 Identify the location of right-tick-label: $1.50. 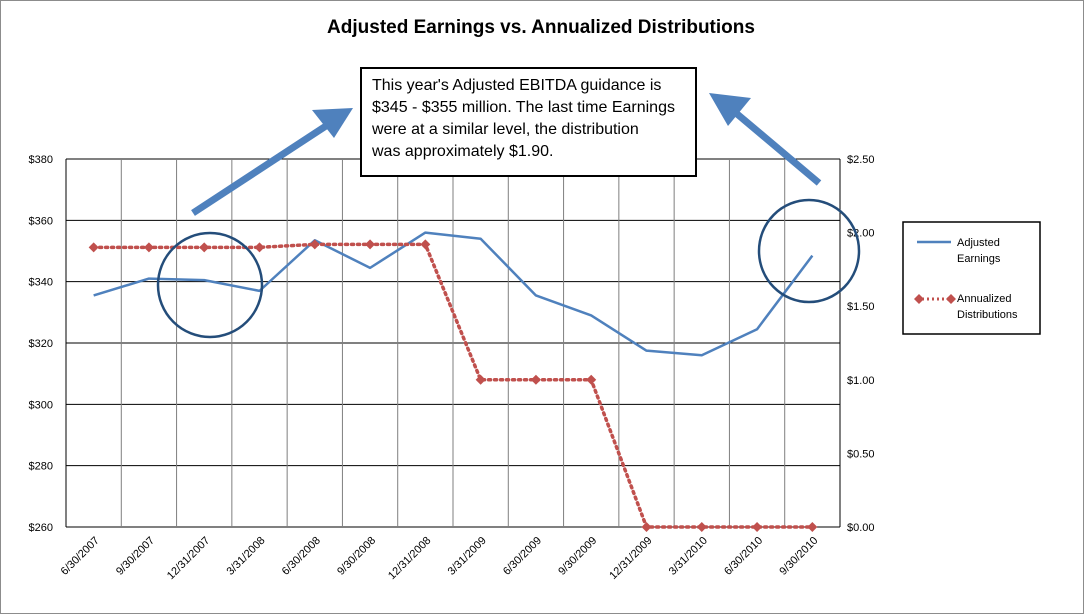
(861, 307).